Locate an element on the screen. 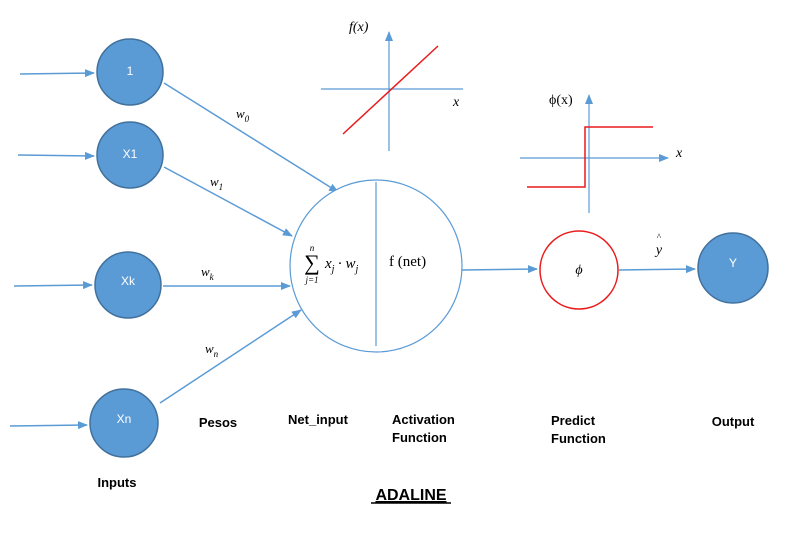 This screenshot has width=797, height=533. sum-symbol: ∑ is located at coordinates (312, 262).